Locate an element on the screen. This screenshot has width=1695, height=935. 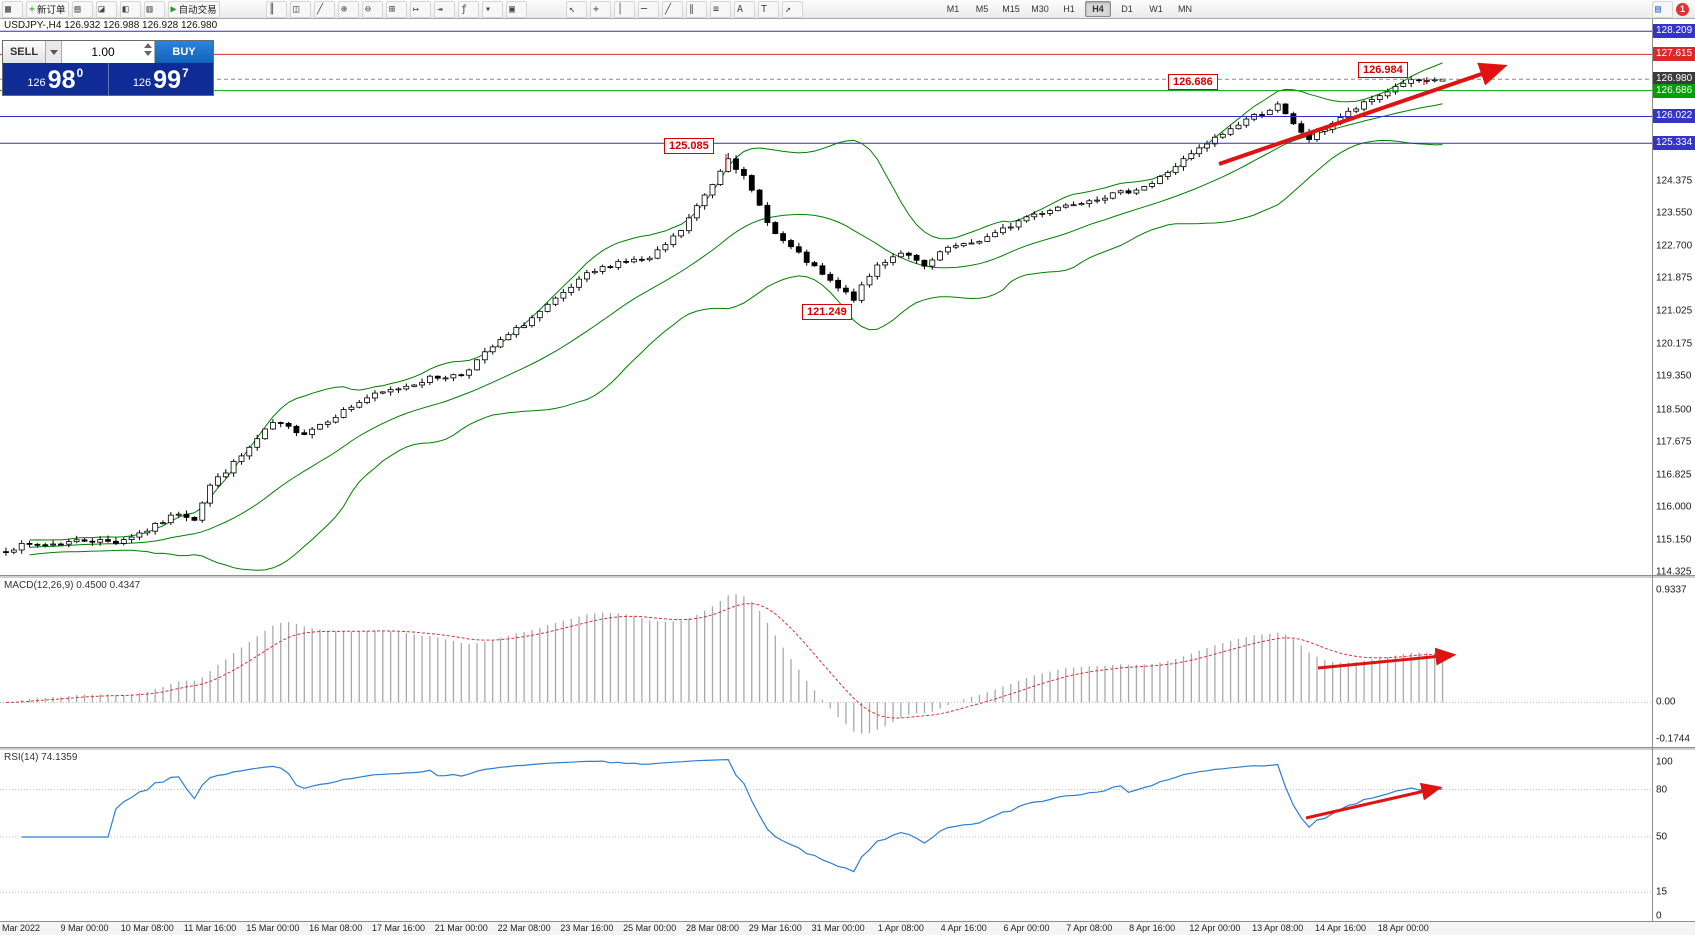
time-axis-label: 16 Mar 08:00 is located at coordinates (336, 928).